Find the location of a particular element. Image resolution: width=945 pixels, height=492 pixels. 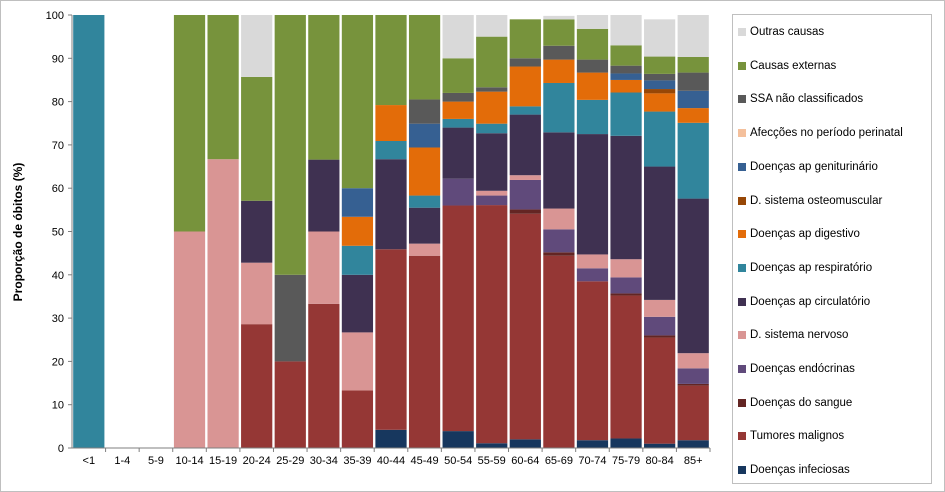

x-tick-label: 65-69 is located at coordinates (559, 461).